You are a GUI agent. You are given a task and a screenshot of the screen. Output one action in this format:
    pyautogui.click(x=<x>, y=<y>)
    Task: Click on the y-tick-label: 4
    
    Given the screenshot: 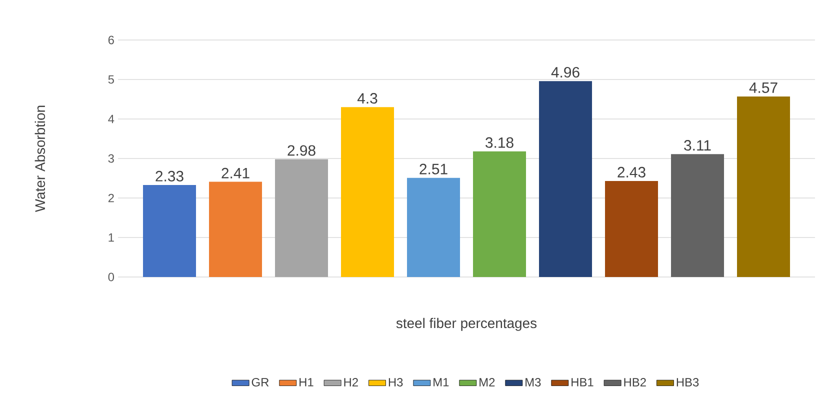 What is the action you would take?
    pyautogui.click(x=111, y=119)
    